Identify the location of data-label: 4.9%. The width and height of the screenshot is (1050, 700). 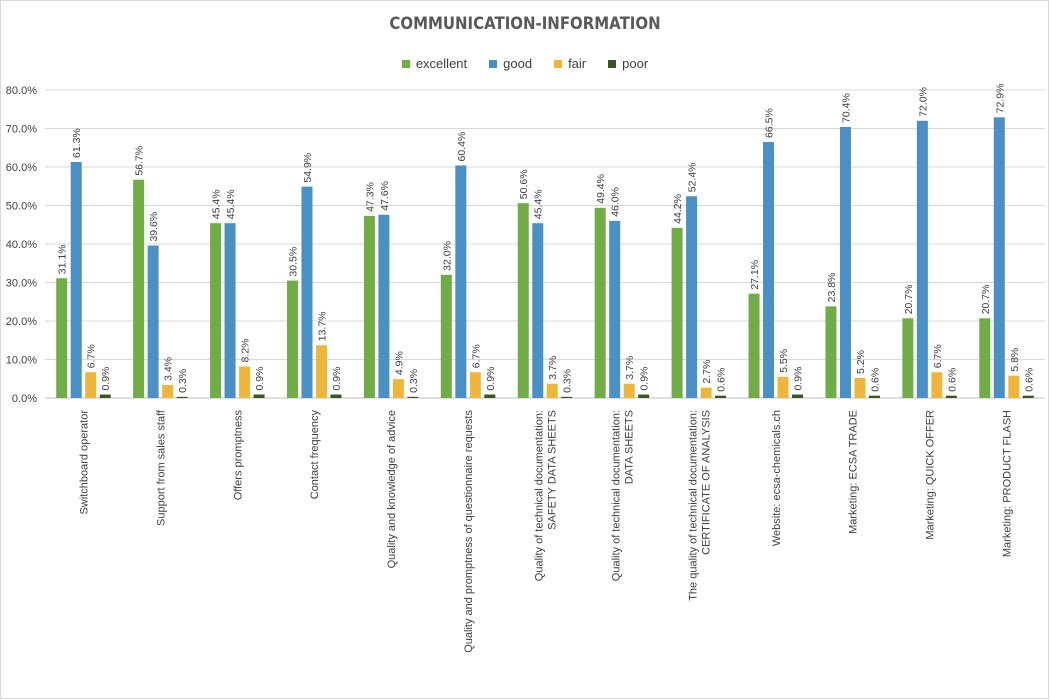
(399, 363).